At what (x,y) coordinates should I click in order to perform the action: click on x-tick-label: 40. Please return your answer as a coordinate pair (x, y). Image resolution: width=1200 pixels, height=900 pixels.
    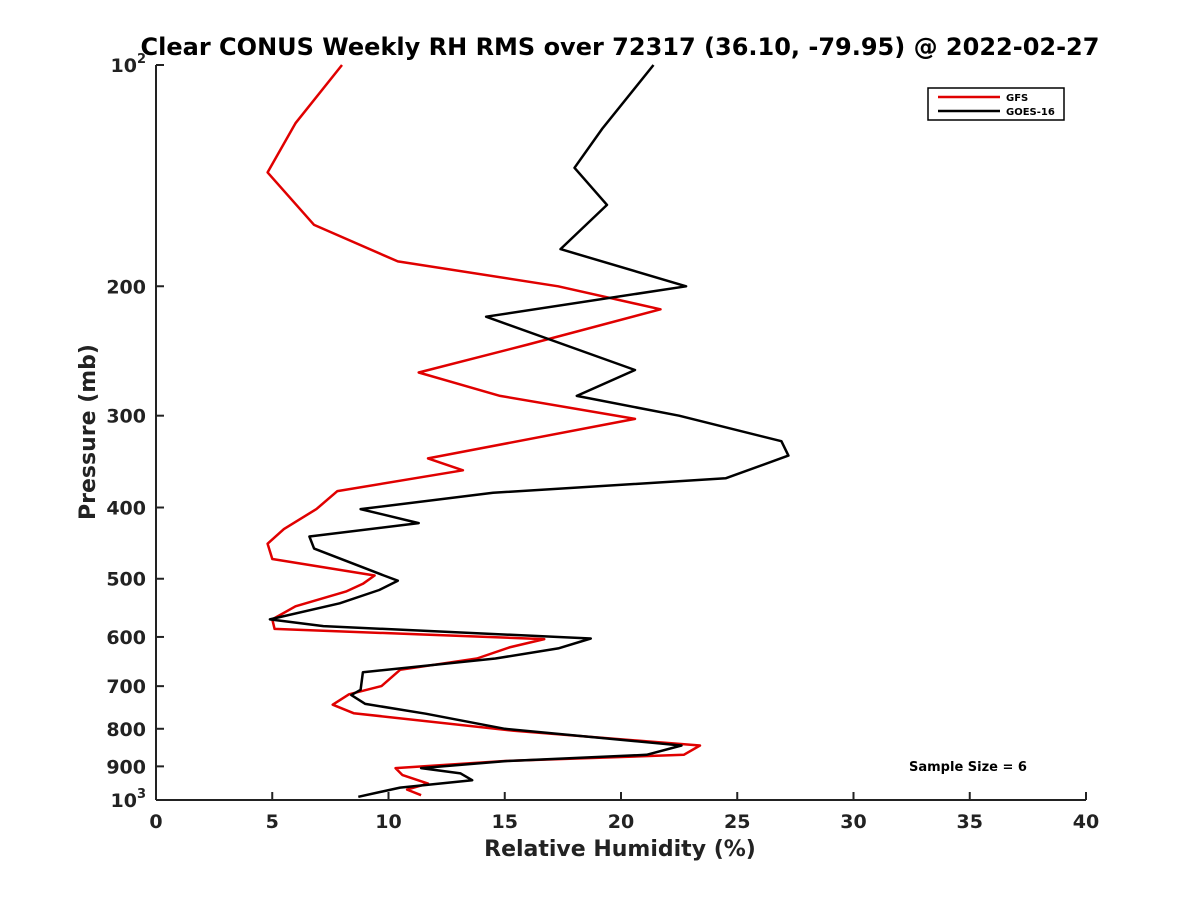
    Looking at the image, I should click on (1086, 822).